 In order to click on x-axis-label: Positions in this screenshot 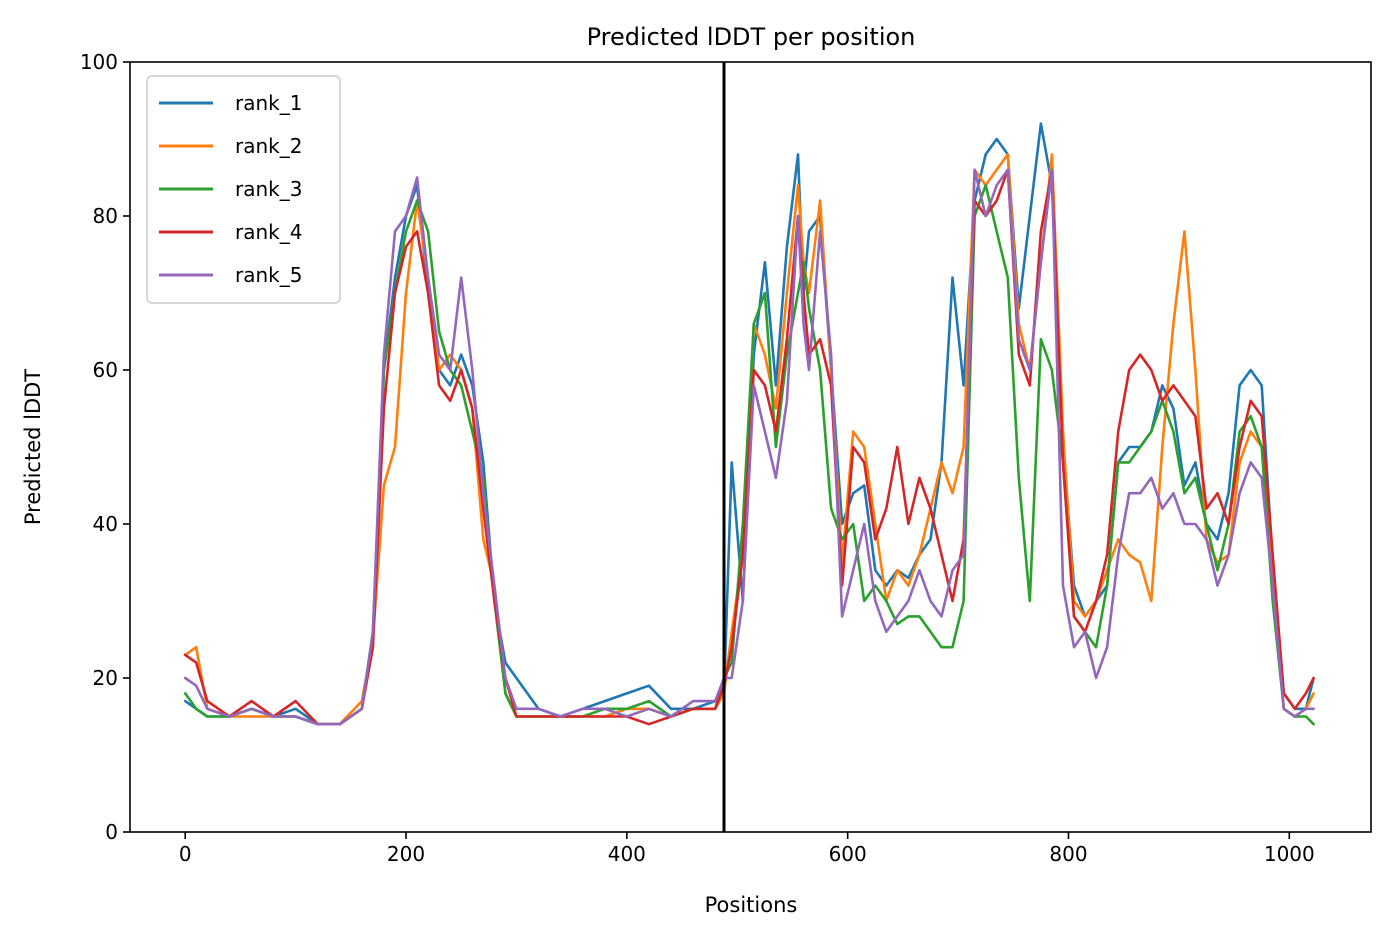, I will do `click(751, 905)`.